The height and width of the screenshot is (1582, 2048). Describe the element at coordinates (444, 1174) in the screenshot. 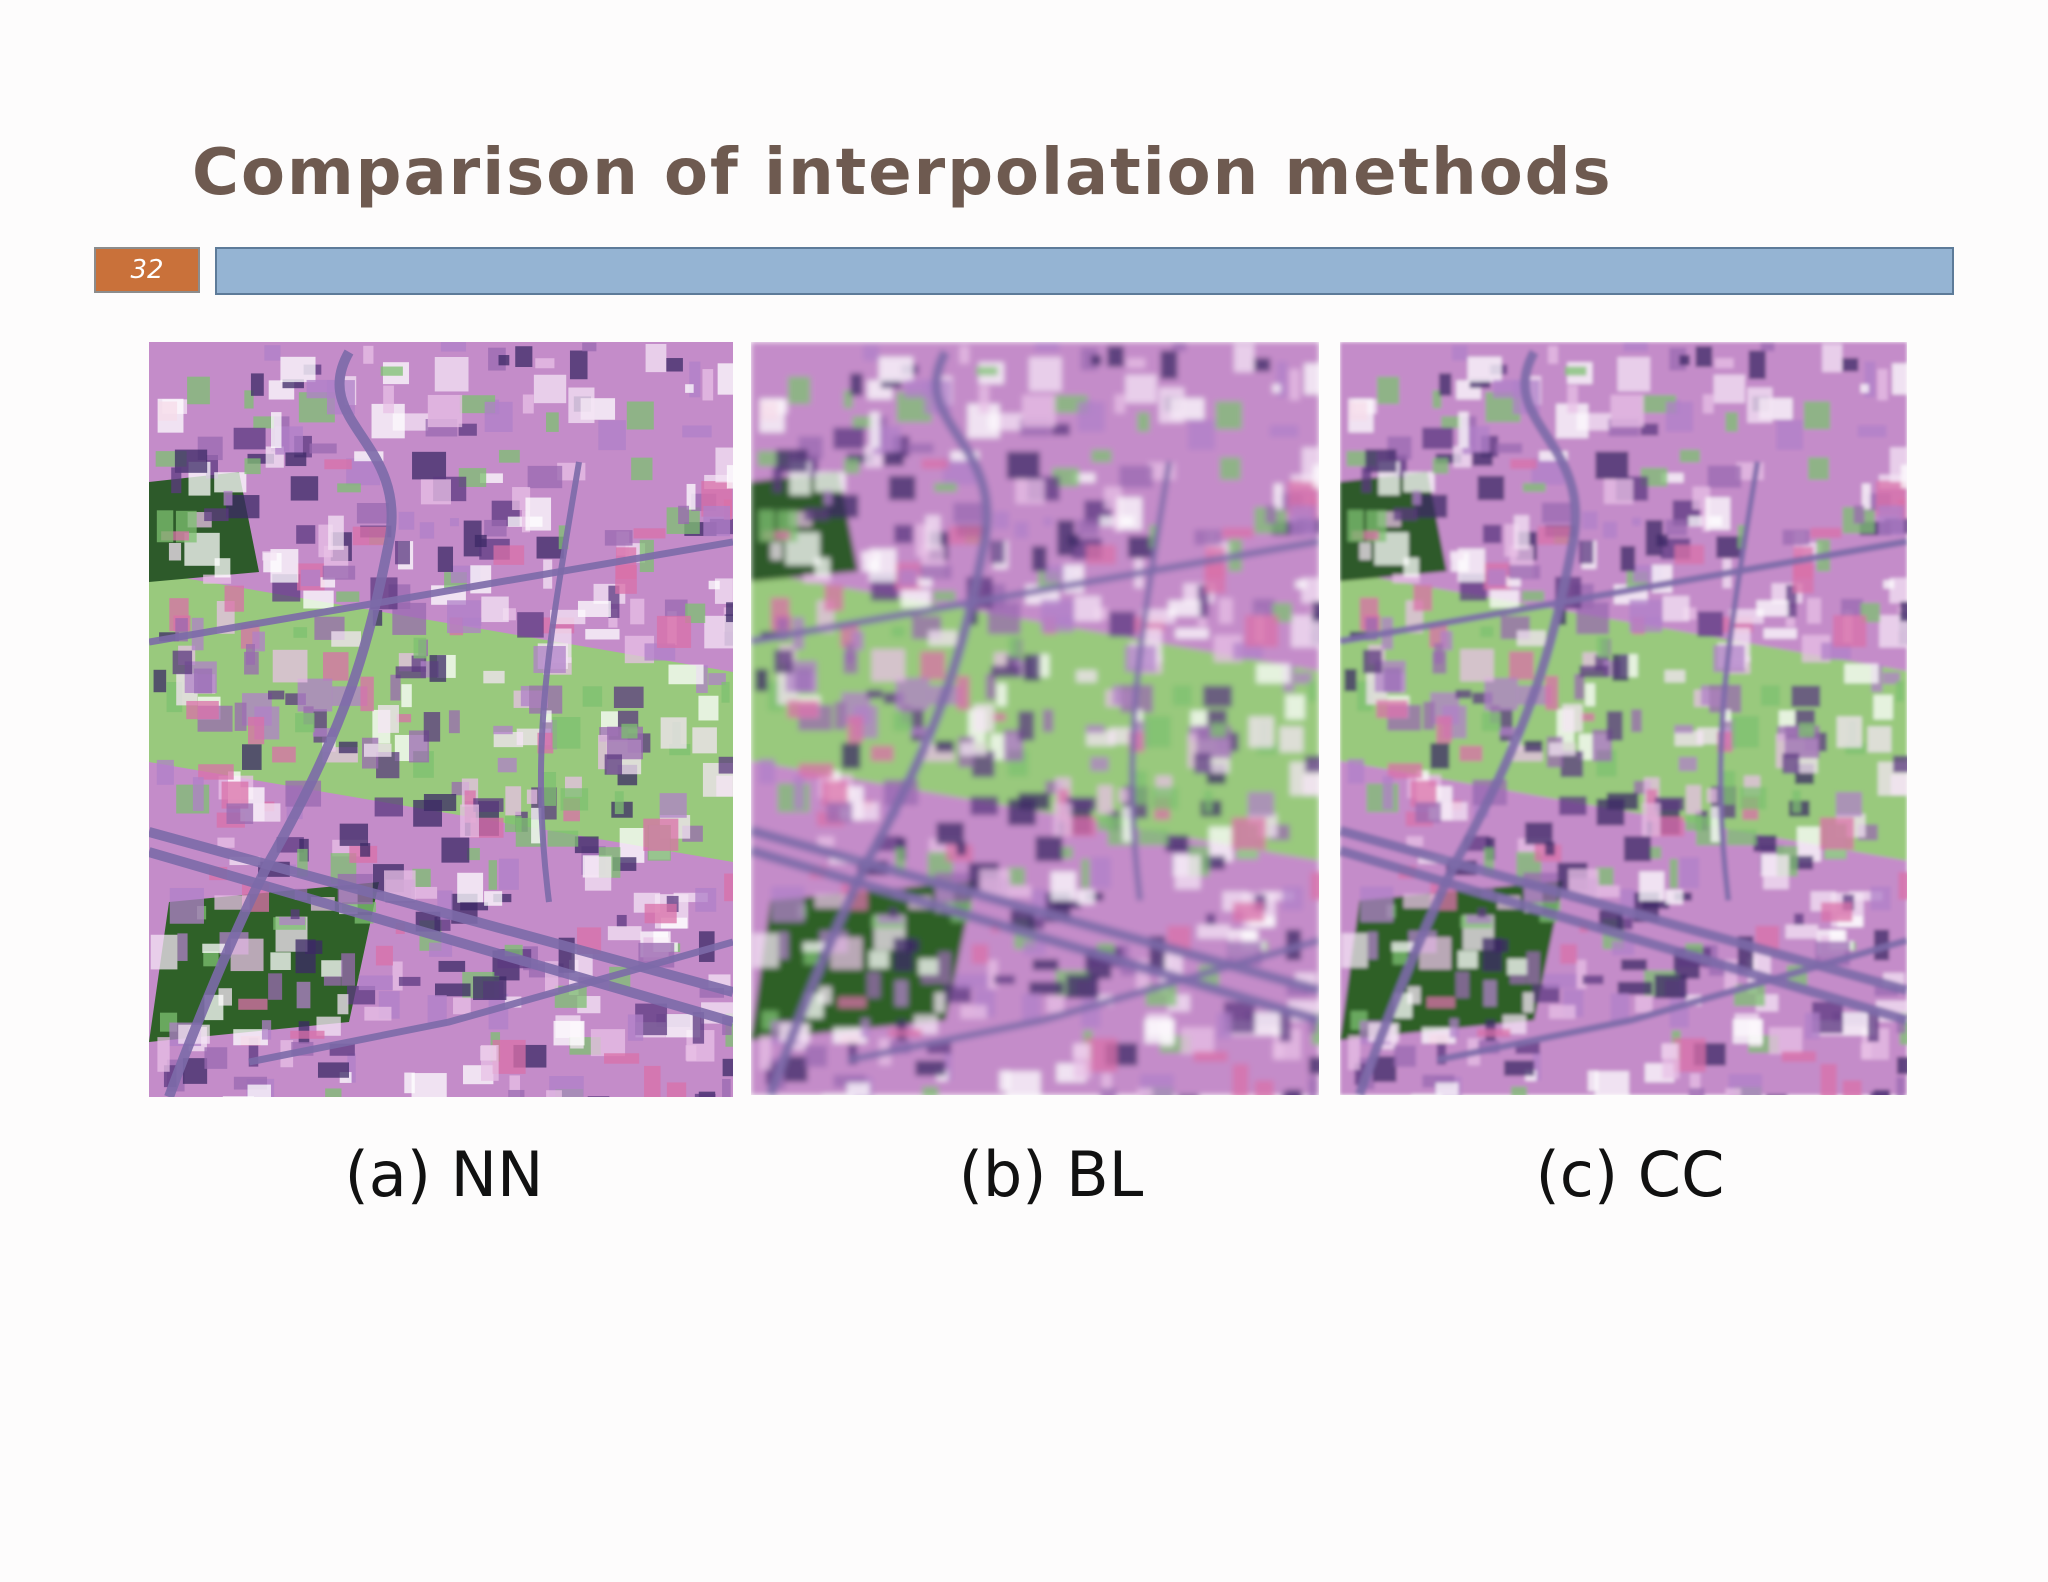

I see `figure-caption: (a) NN` at that location.